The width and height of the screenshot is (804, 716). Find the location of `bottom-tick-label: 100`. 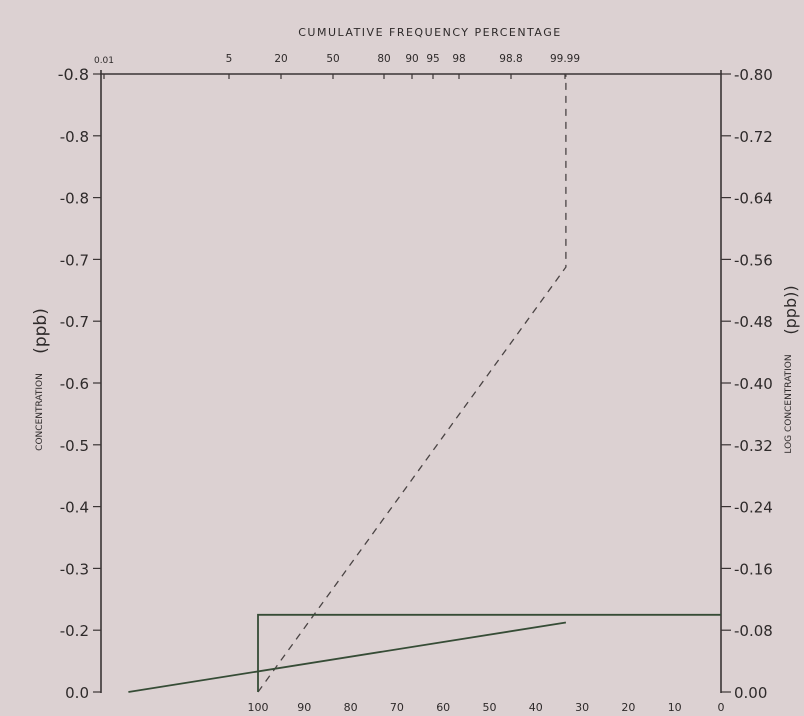

bottom-tick-label: 100 is located at coordinates (258, 707).